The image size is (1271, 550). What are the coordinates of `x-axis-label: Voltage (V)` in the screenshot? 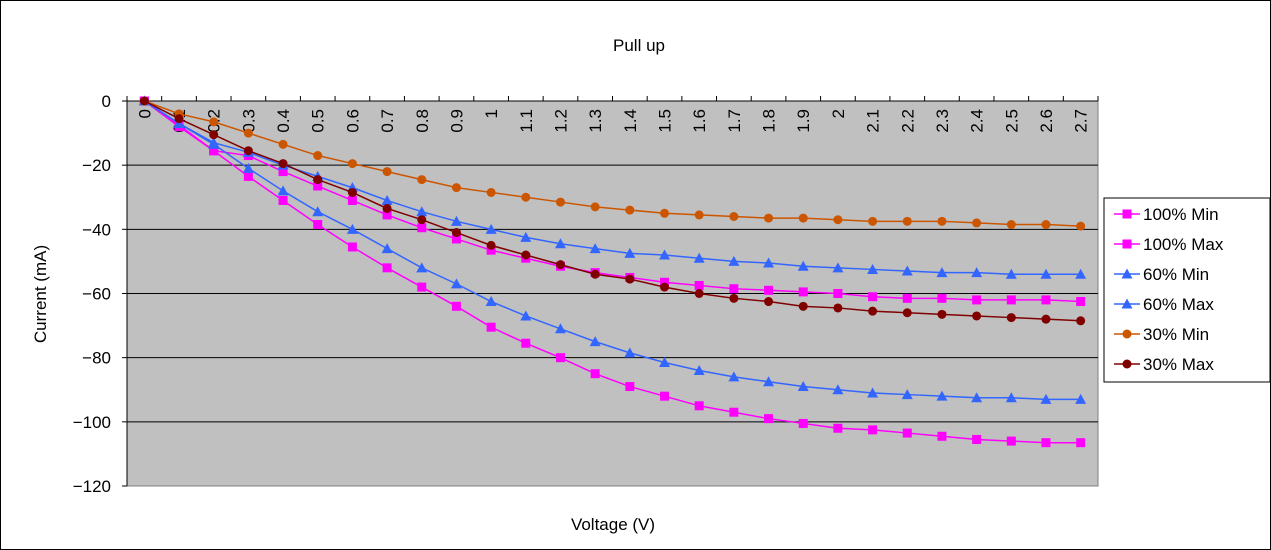 It's located at (613, 524).